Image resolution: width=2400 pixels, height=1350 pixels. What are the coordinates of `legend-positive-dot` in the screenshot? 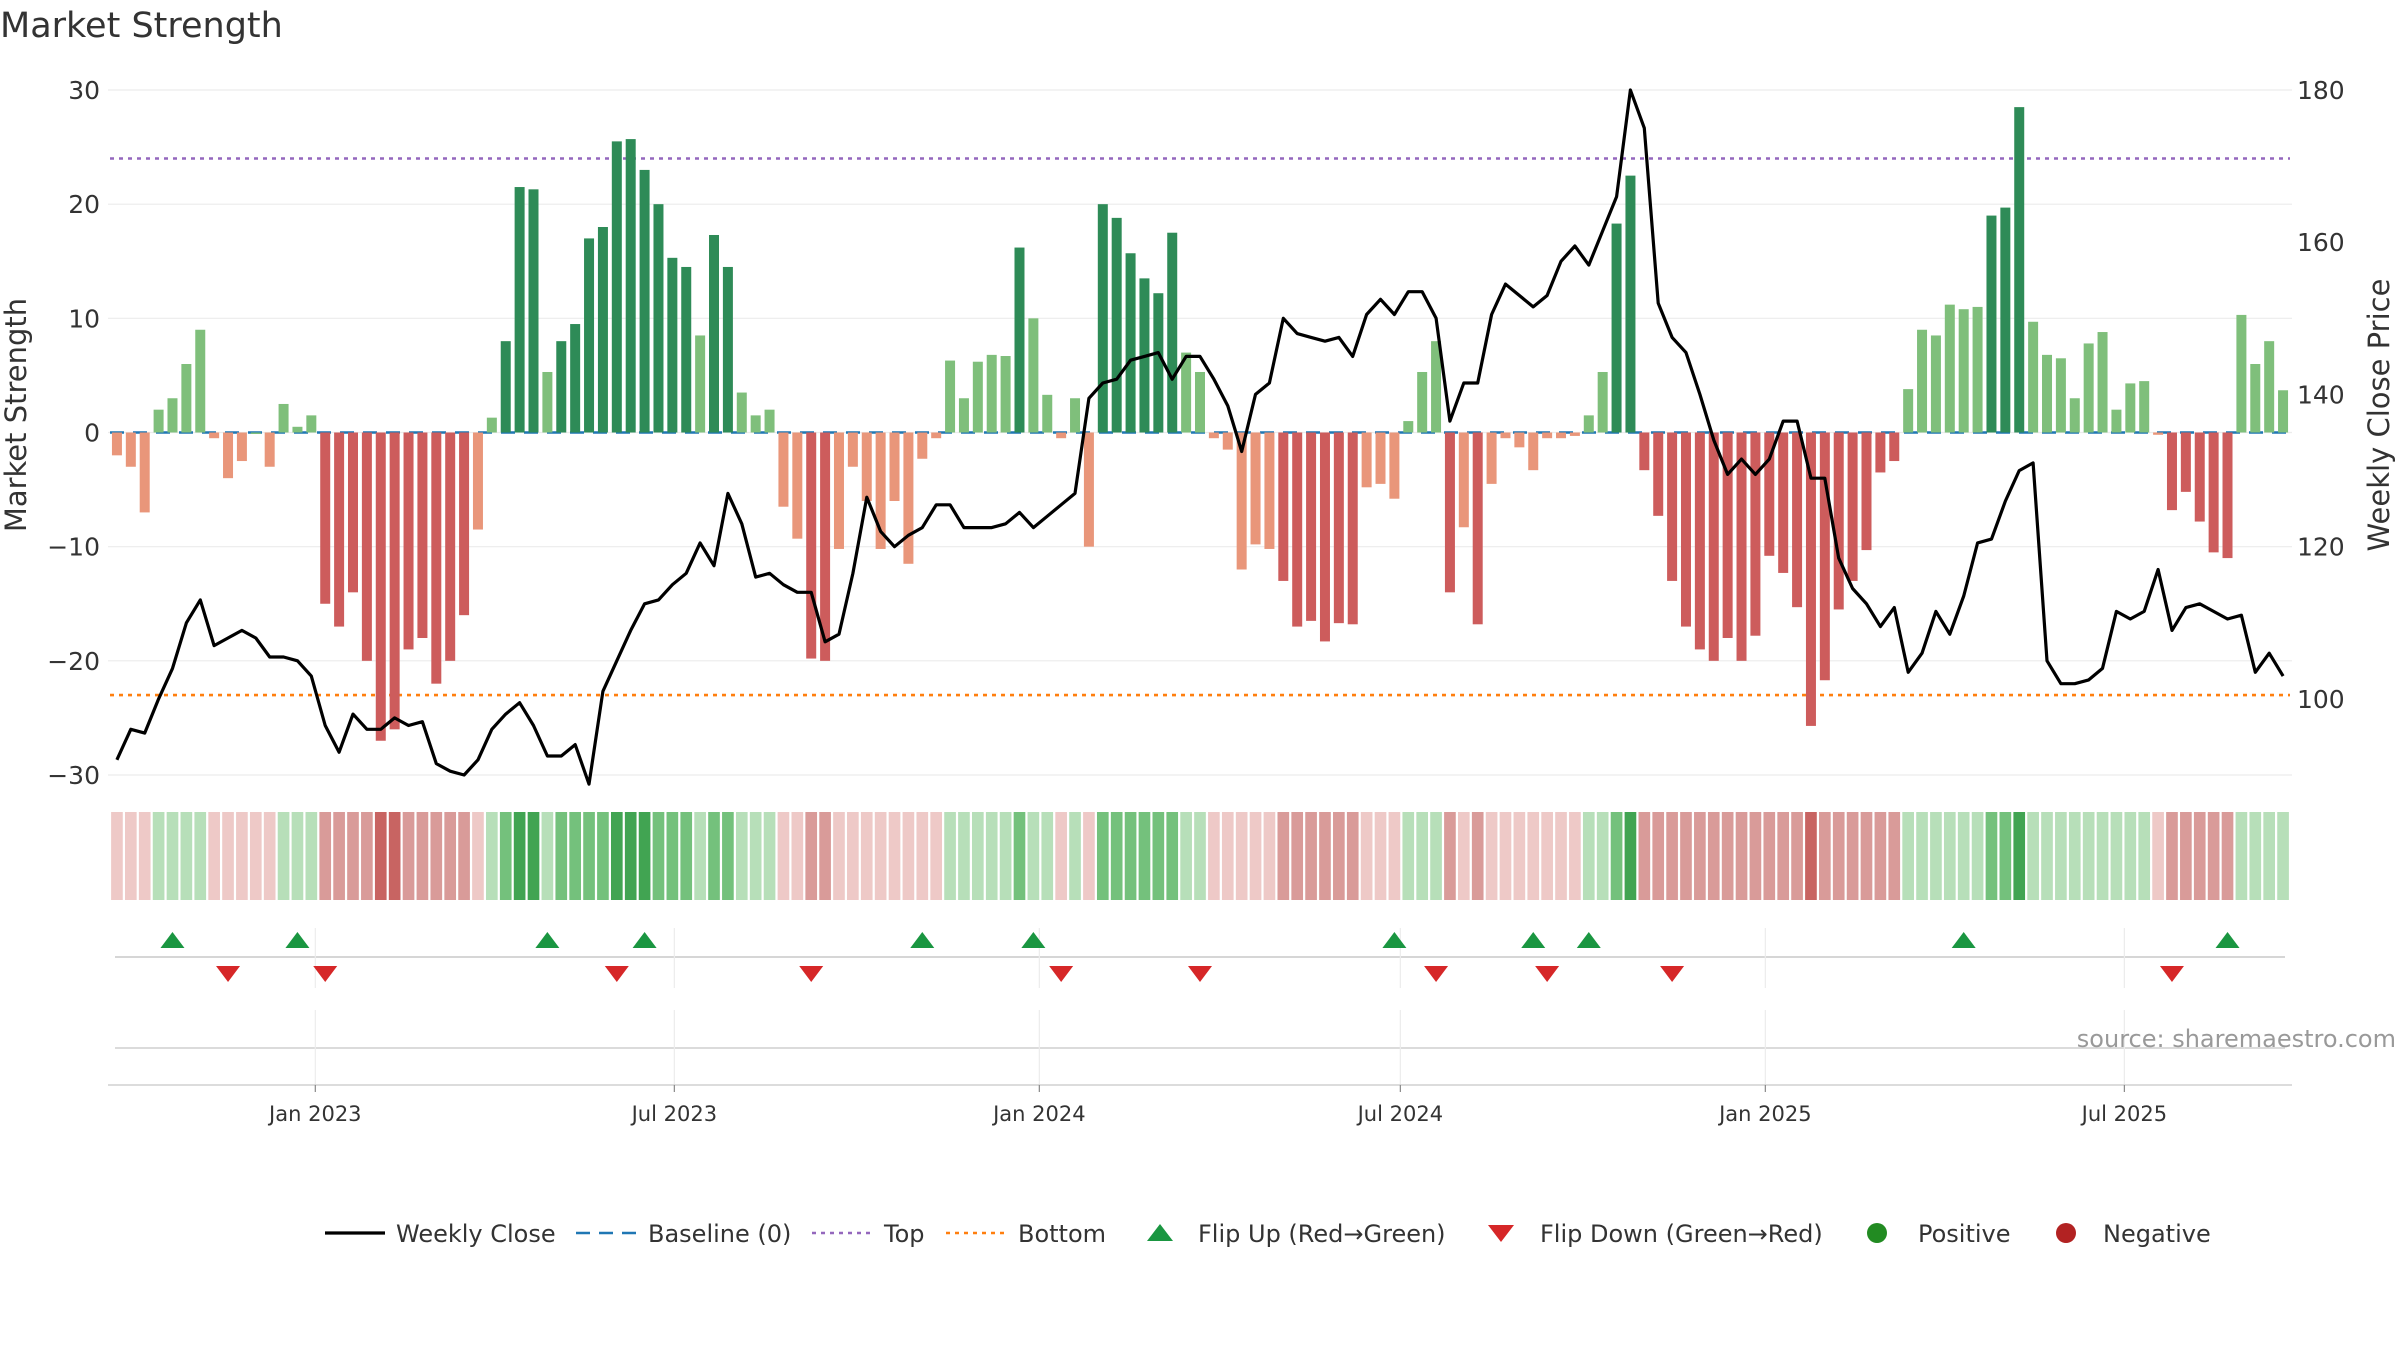 It's located at (1877, 1233).